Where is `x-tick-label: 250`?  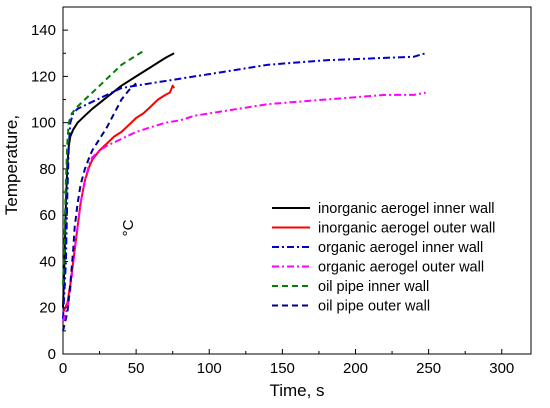 x-tick-label: 250 is located at coordinates (428, 368).